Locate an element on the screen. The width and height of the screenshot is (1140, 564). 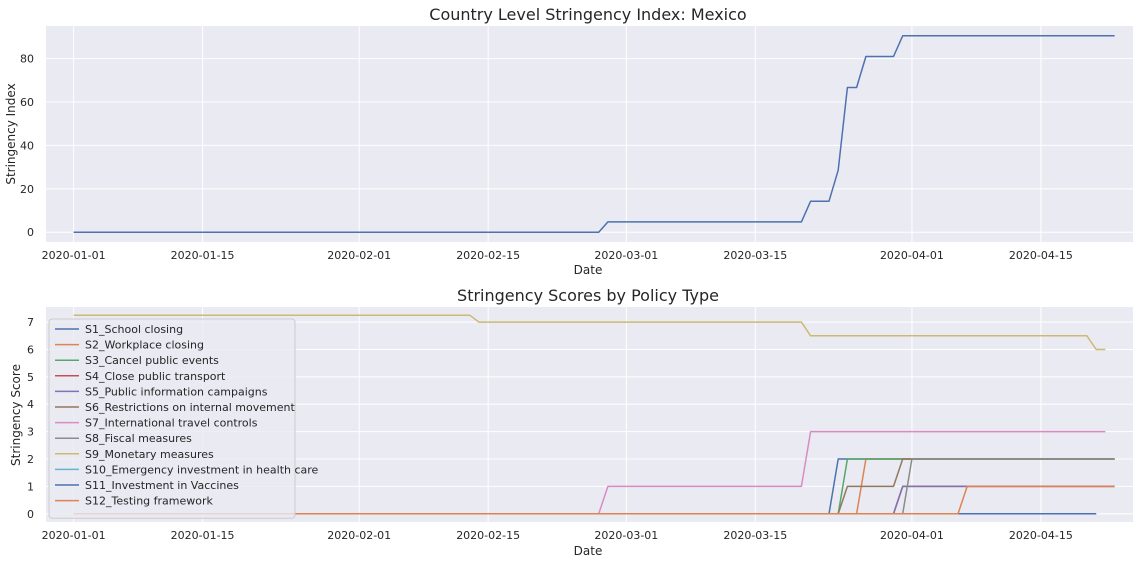
y-tick-label: 60 is located at coordinates (27, 102).